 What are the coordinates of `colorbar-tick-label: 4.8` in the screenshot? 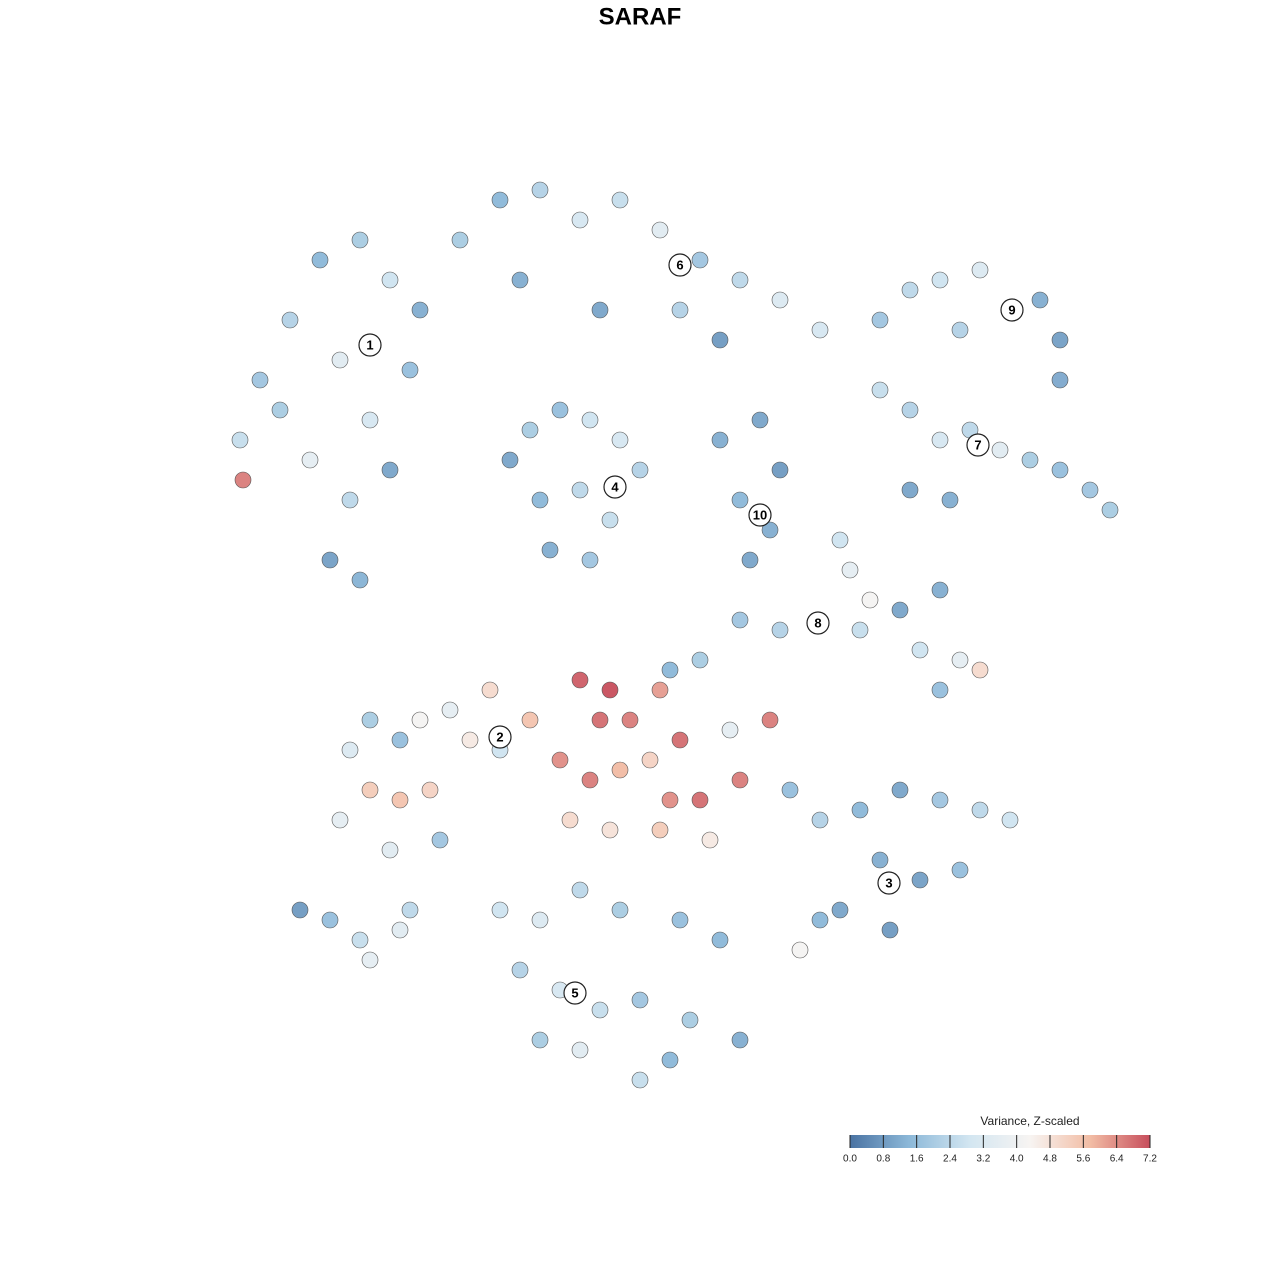 It's located at (1050, 1159).